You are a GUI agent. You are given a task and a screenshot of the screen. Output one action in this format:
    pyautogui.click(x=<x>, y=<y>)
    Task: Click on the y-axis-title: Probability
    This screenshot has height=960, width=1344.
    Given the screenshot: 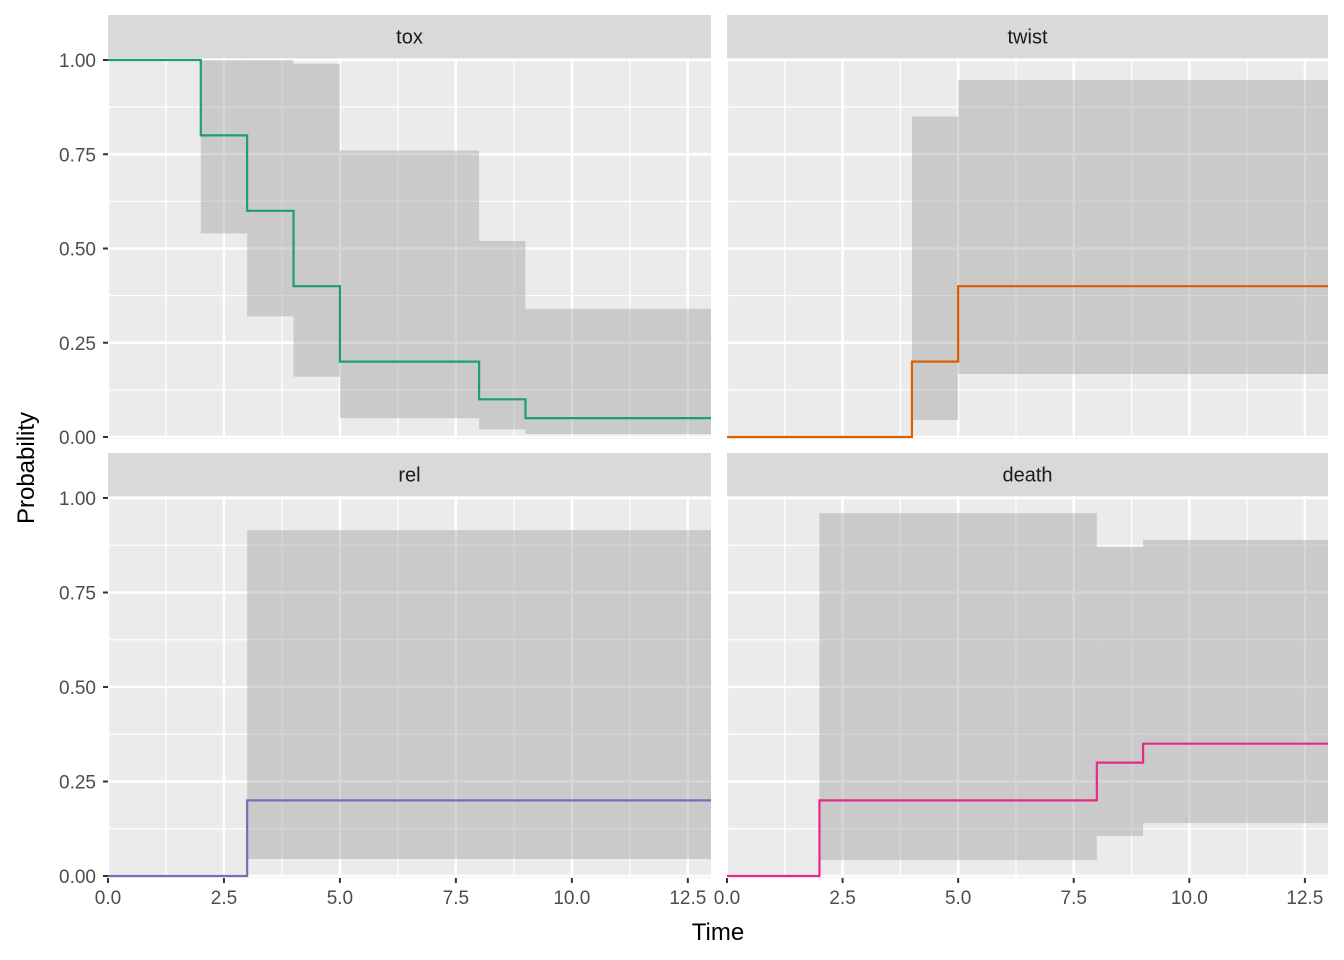 What is the action you would take?
    pyautogui.click(x=26, y=468)
    